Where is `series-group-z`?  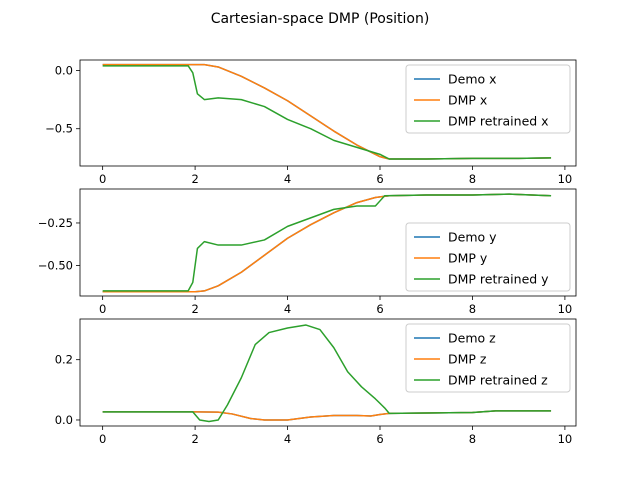
series-group-z is located at coordinates (327, 373).